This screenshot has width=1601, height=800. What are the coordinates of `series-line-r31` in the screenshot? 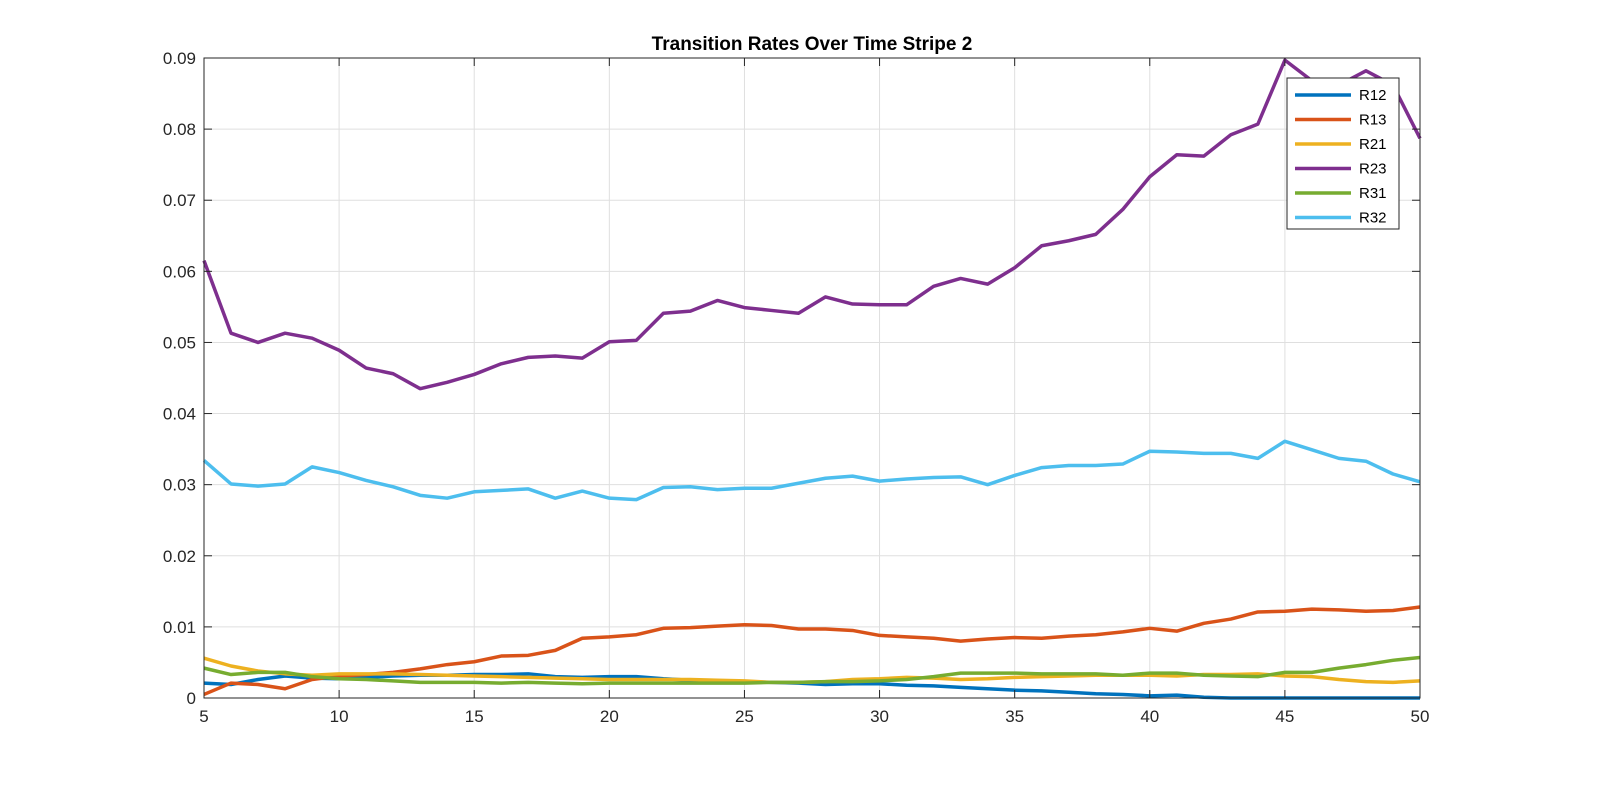 It's located at (812, 670).